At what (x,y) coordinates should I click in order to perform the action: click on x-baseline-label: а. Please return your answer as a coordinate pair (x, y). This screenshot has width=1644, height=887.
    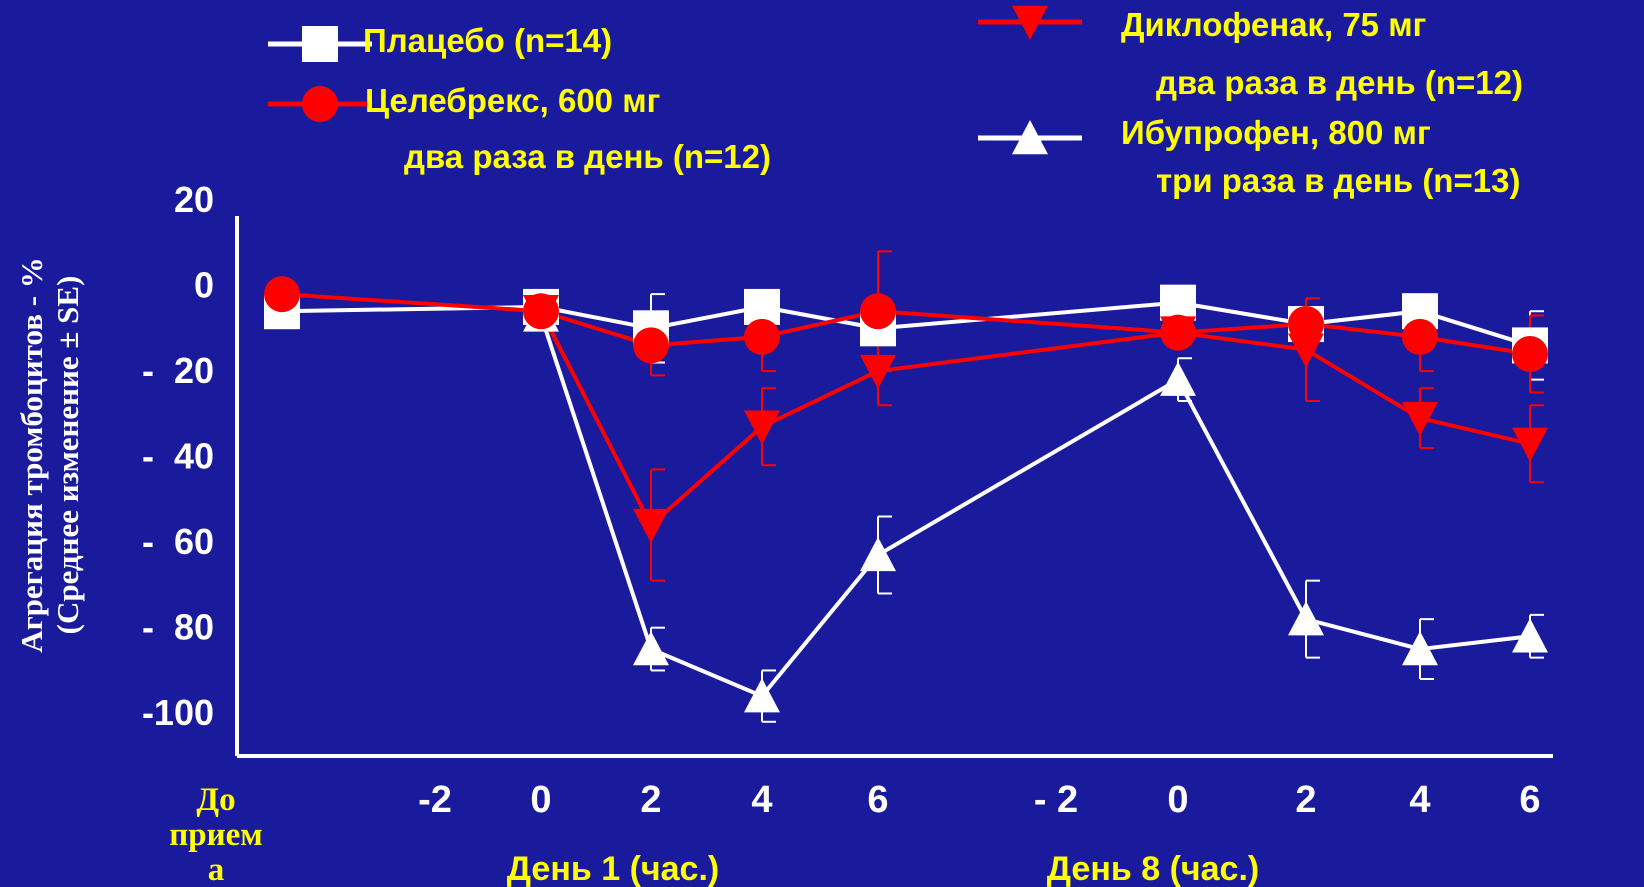
    Looking at the image, I should click on (216, 869).